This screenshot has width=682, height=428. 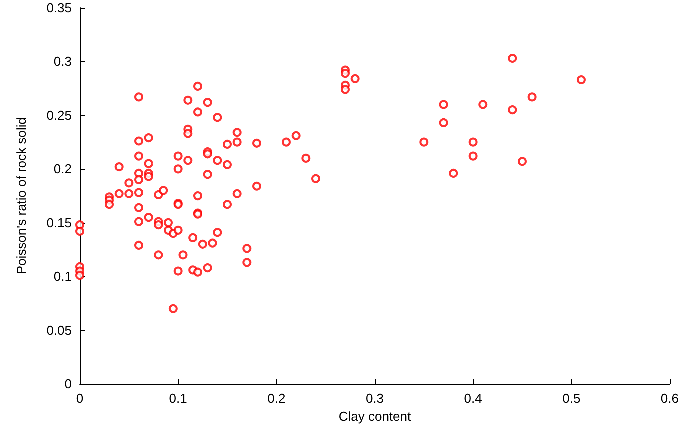 I want to click on x-tick-label: 0.1, so click(x=178, y=398).